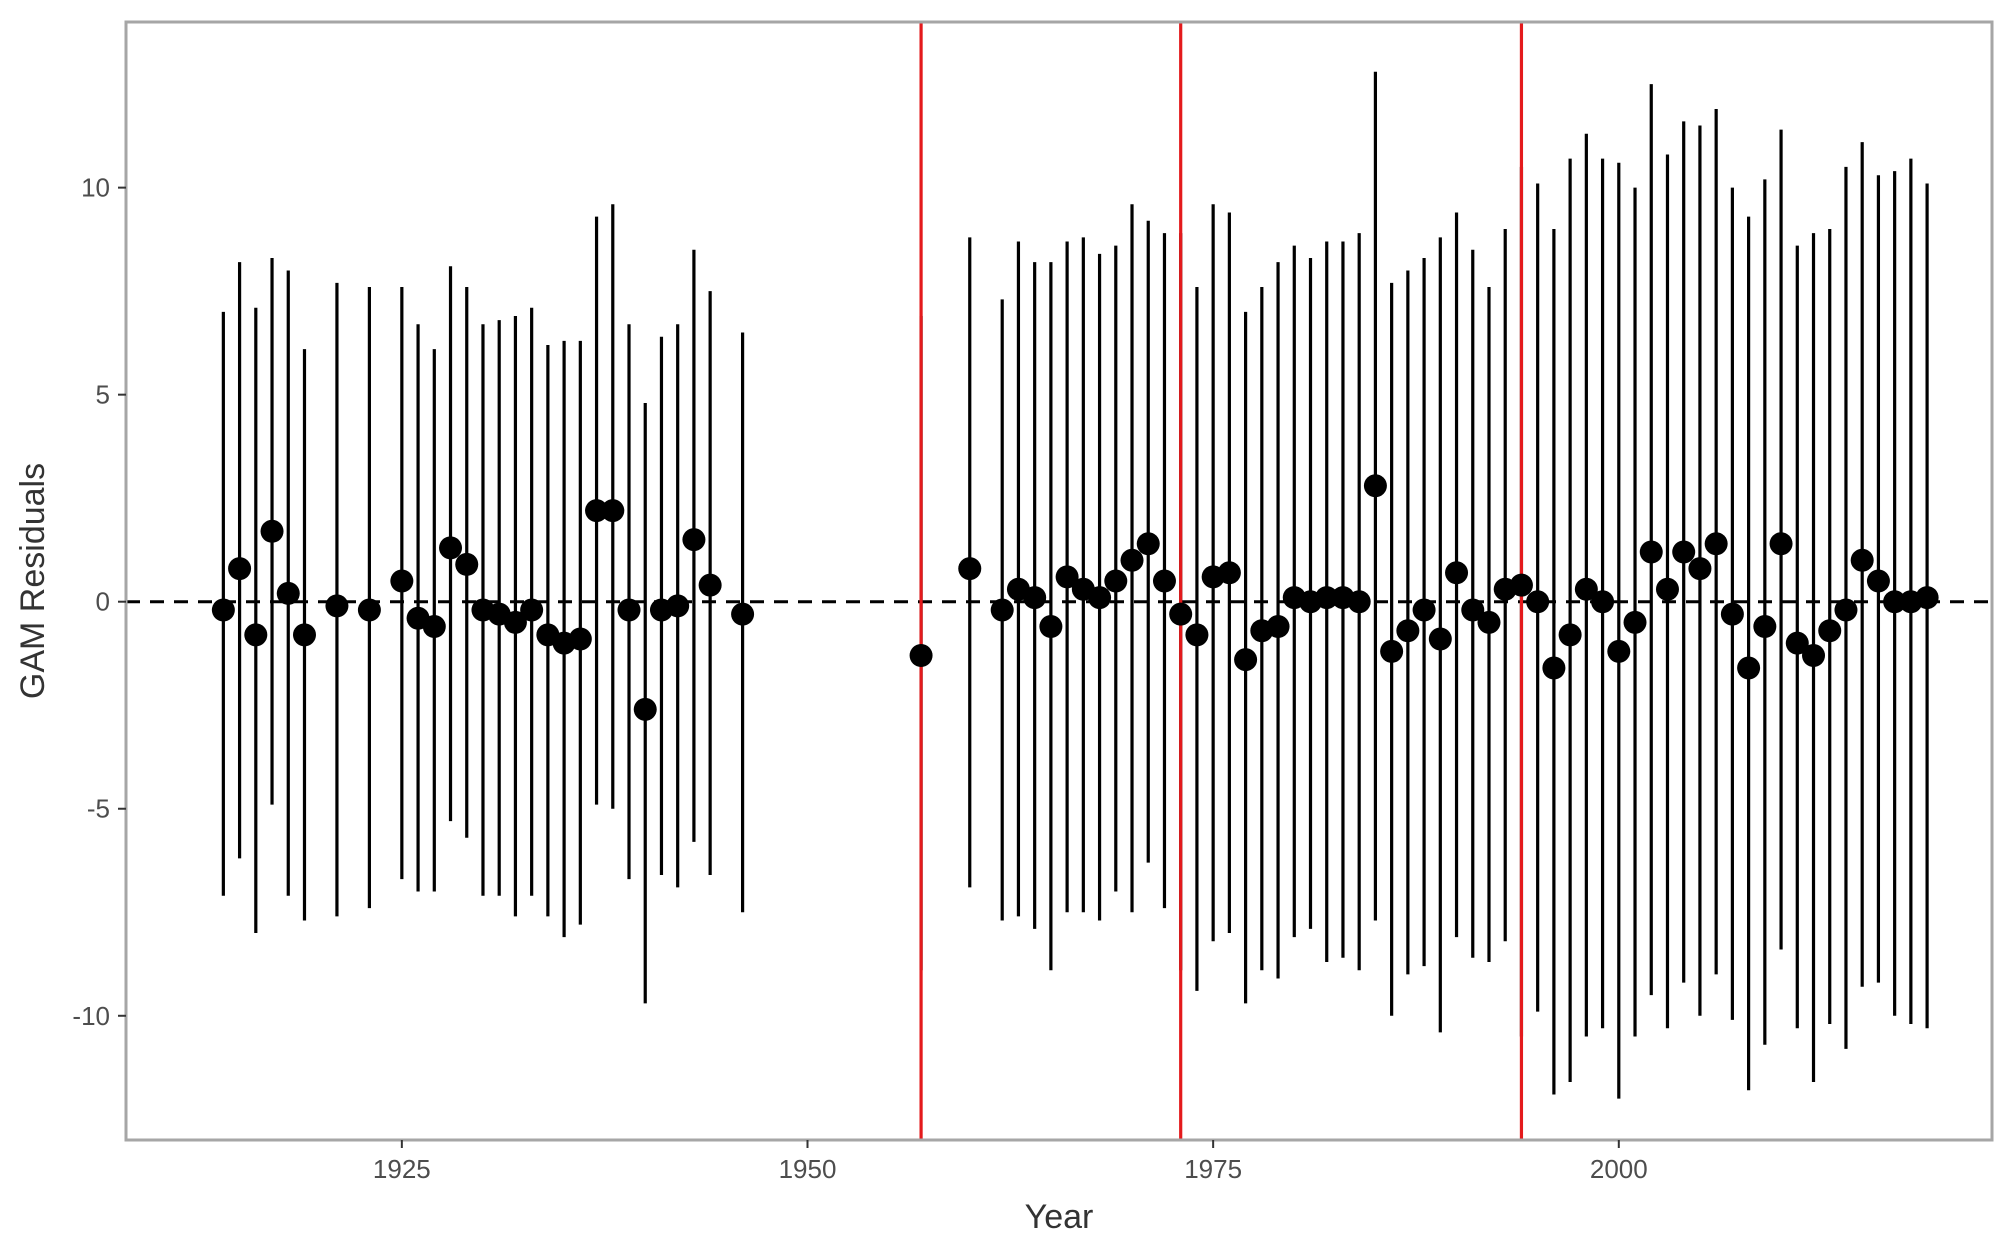  Describe the element at coordinates (1619, 1169) in the screenshot. I see `x-tick-label: 2000` at that location.